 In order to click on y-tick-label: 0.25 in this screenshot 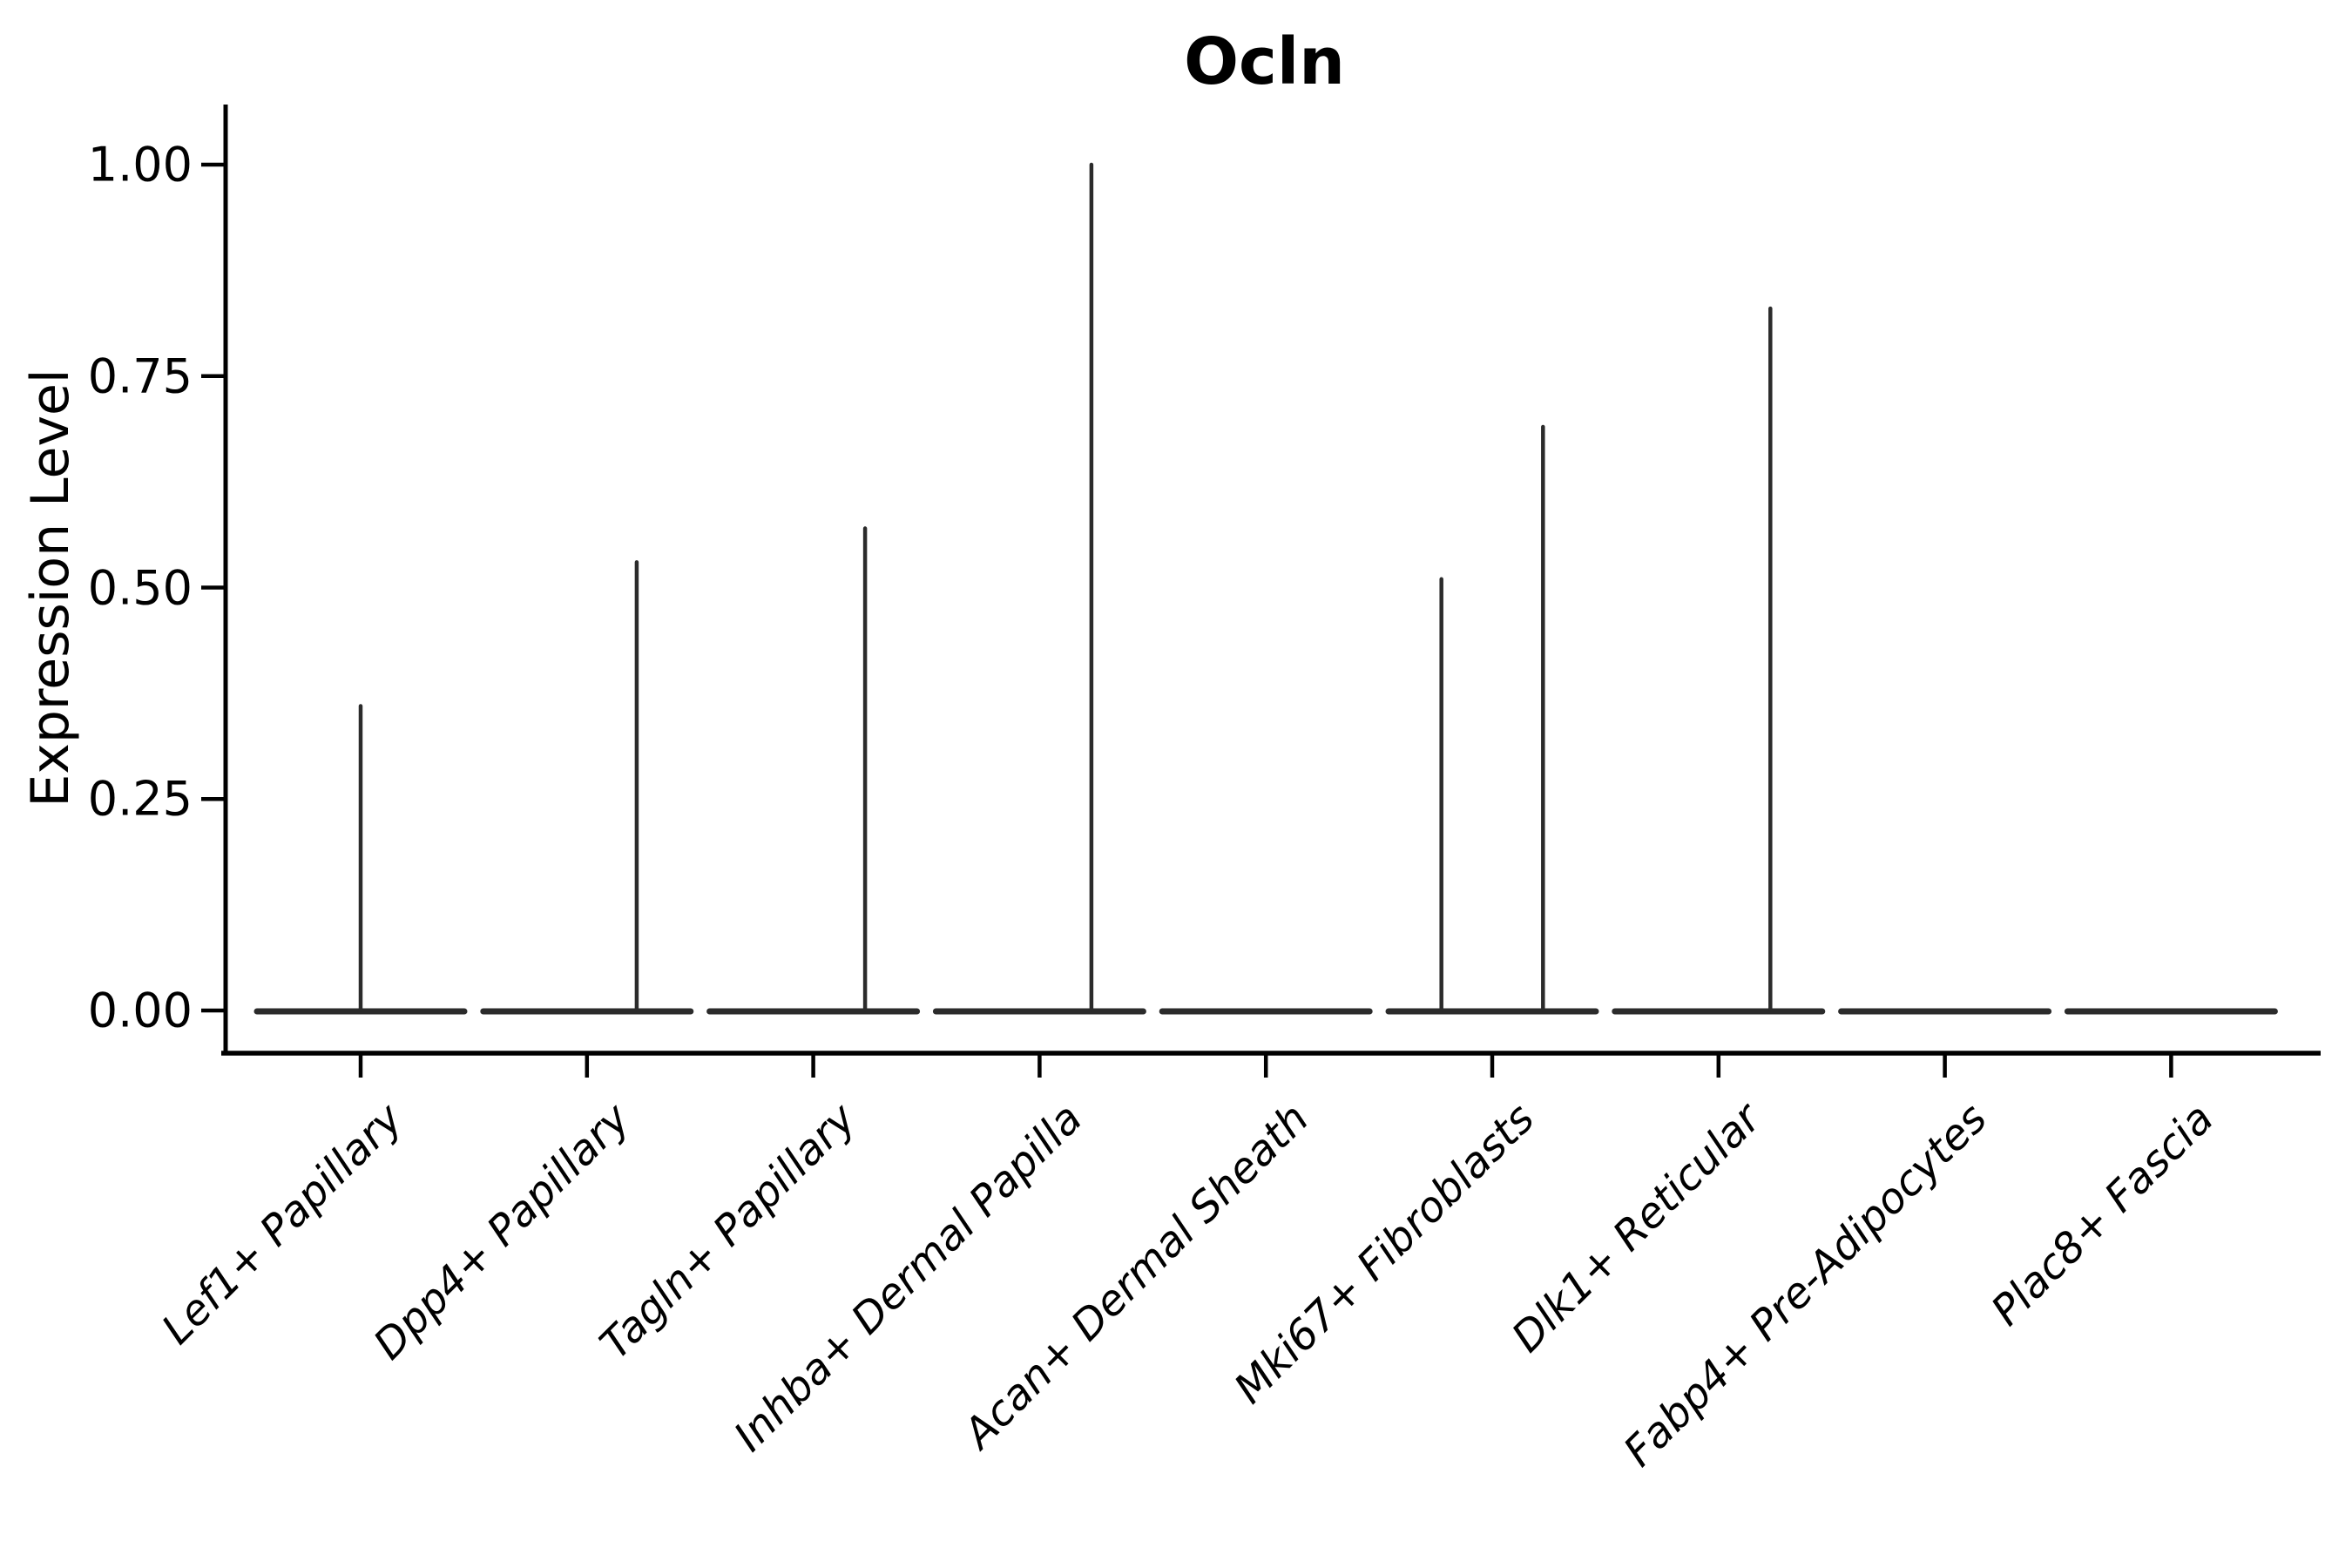, I will do `click(140, 799)`.